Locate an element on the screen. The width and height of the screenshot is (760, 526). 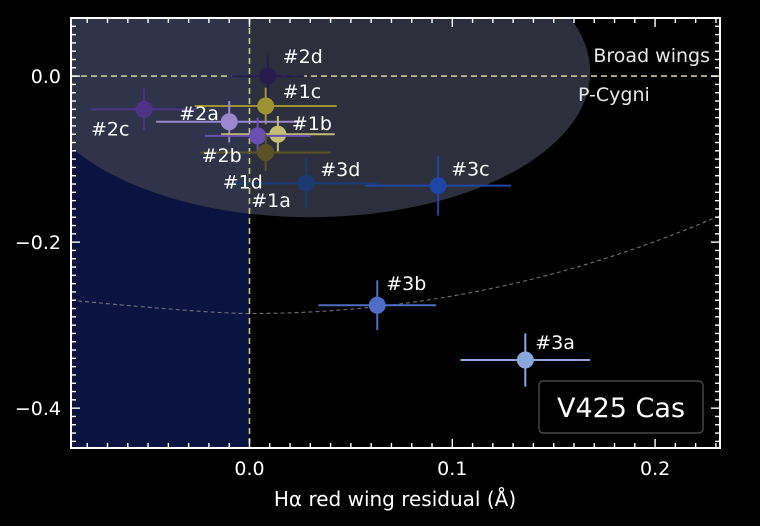
point-label: #3b is located at coordinates (406, 284).